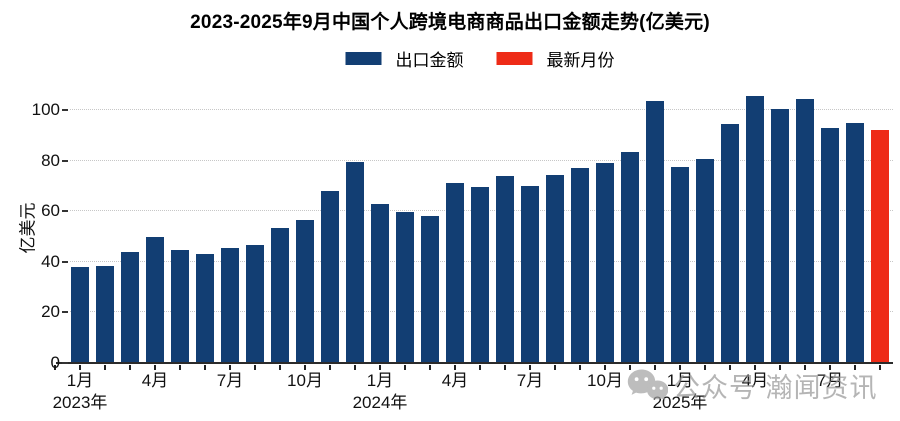 This screenshot has width=900, height=421. What do you see at coordinates (450, 22) in the screenshot?
I see `chart-title: 2023-2025年9月中国个人跨境电商商品出口金额走势(亿美元)` at bounding box center [450, 22].